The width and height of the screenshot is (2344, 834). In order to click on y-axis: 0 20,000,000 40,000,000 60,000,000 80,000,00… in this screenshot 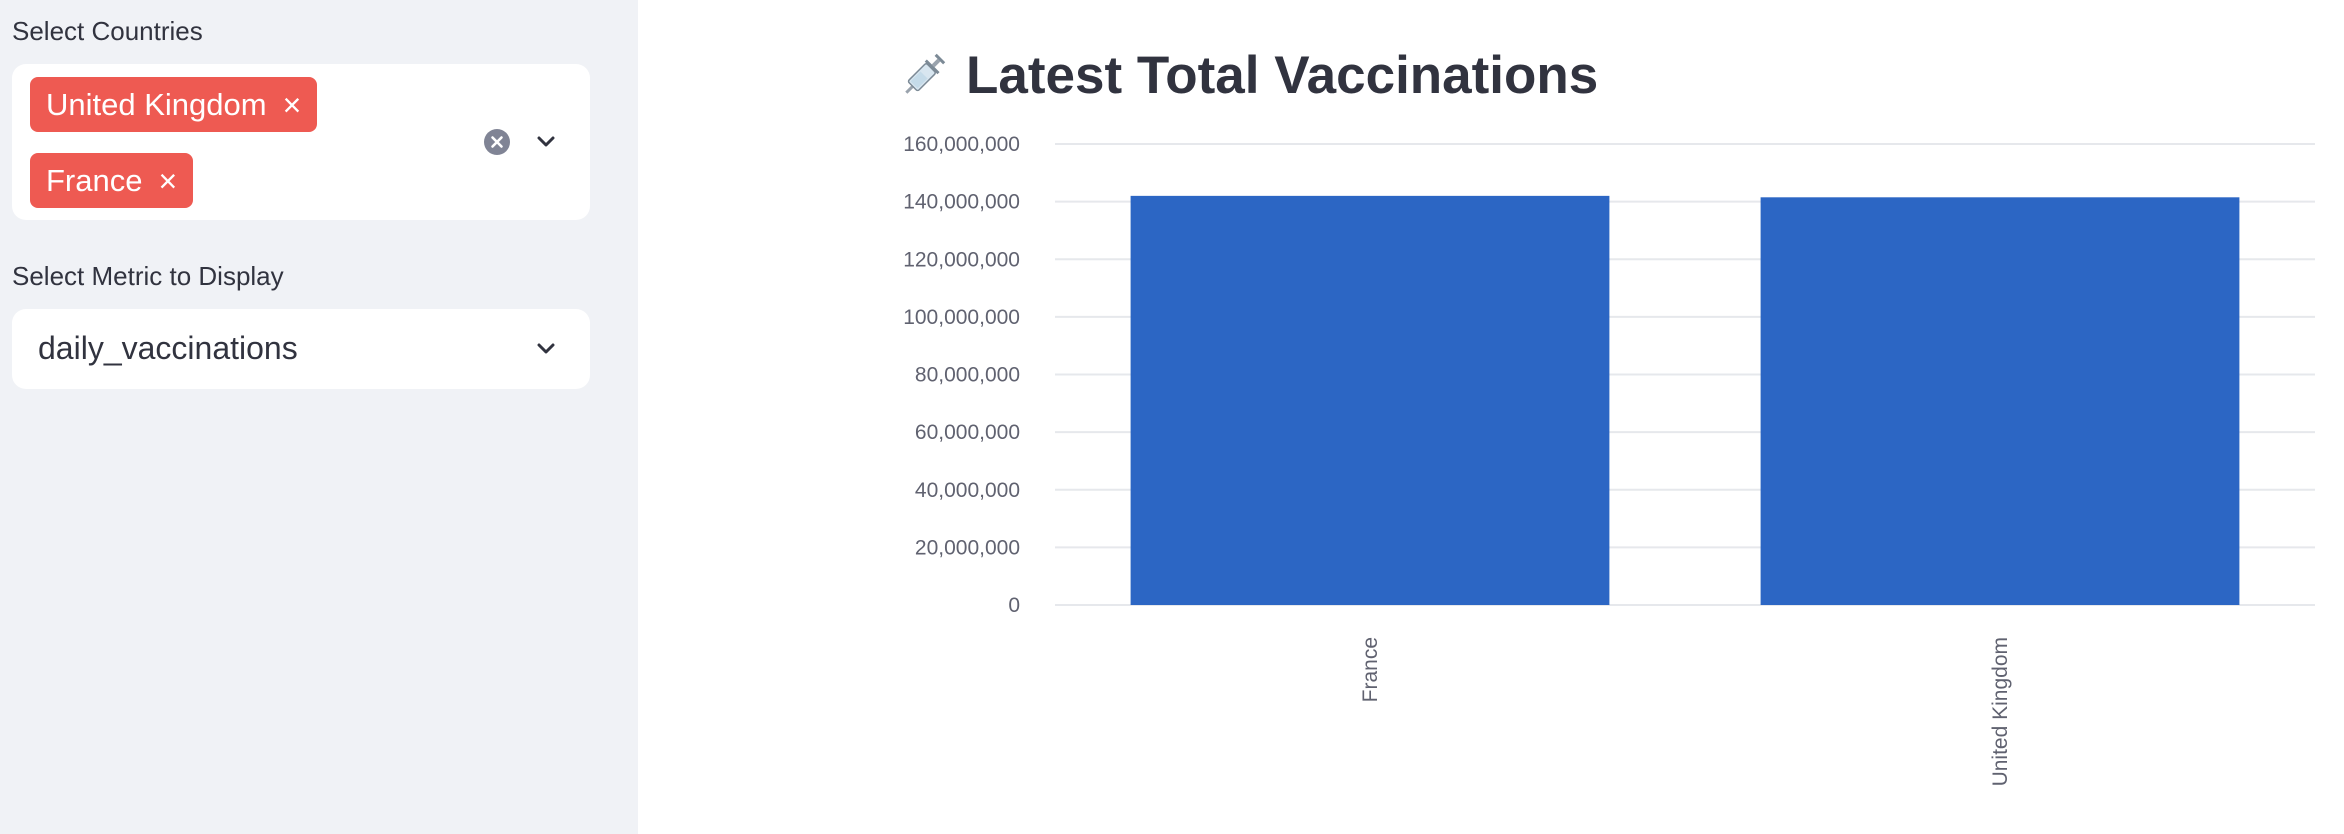, I will do `click(961, 375)`.